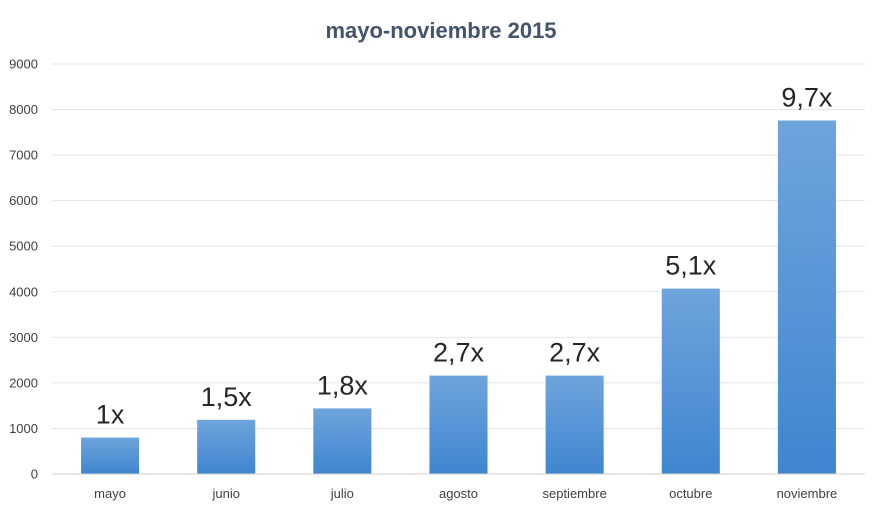 This screenshot has height=513, width=882. Describe the element at coordinates (691, 266) in the screenshot. I see `data-label: 5,1x` at that location.